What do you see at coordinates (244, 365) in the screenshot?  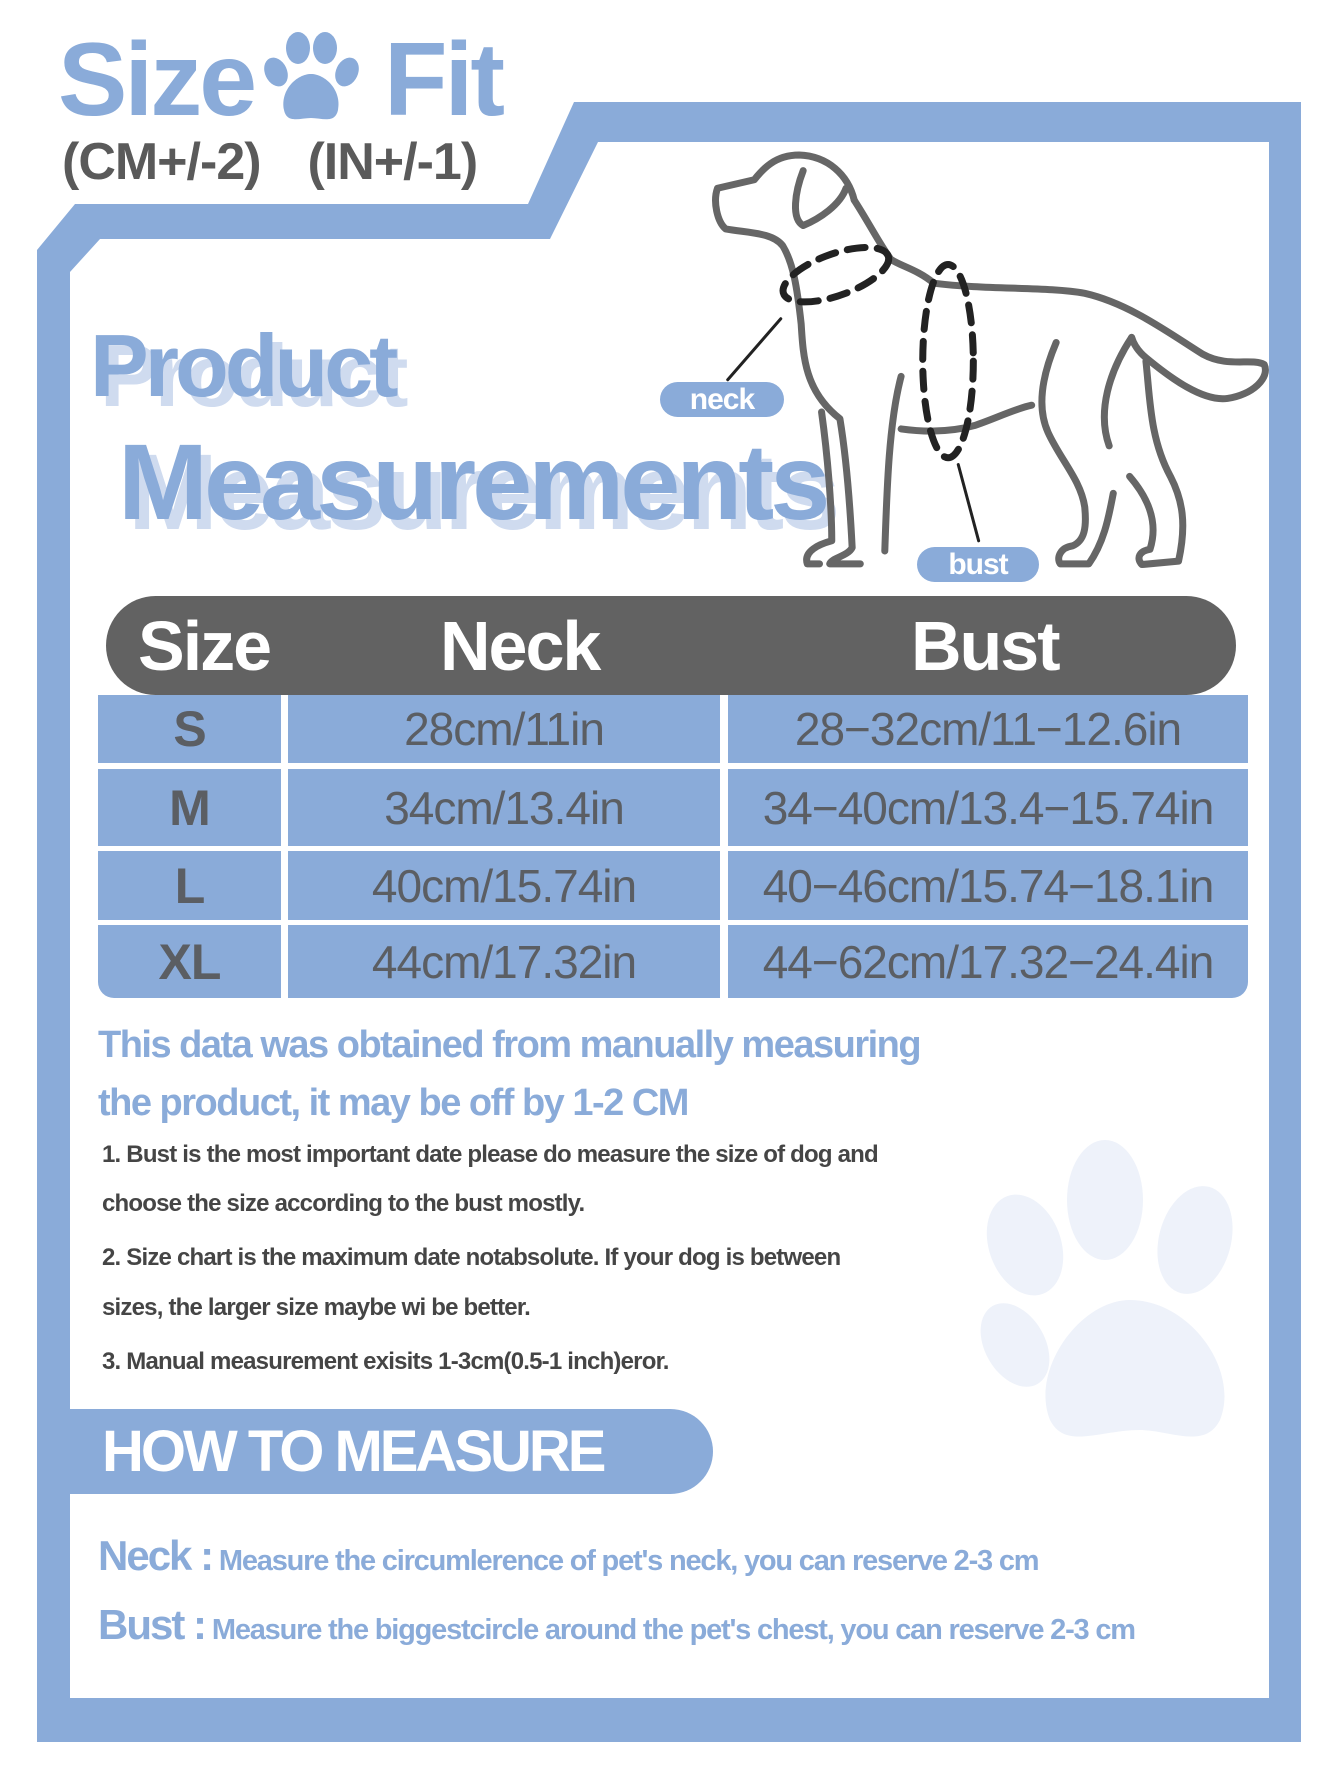 I see `heading-product: Product` at bounding box center [244, 365].